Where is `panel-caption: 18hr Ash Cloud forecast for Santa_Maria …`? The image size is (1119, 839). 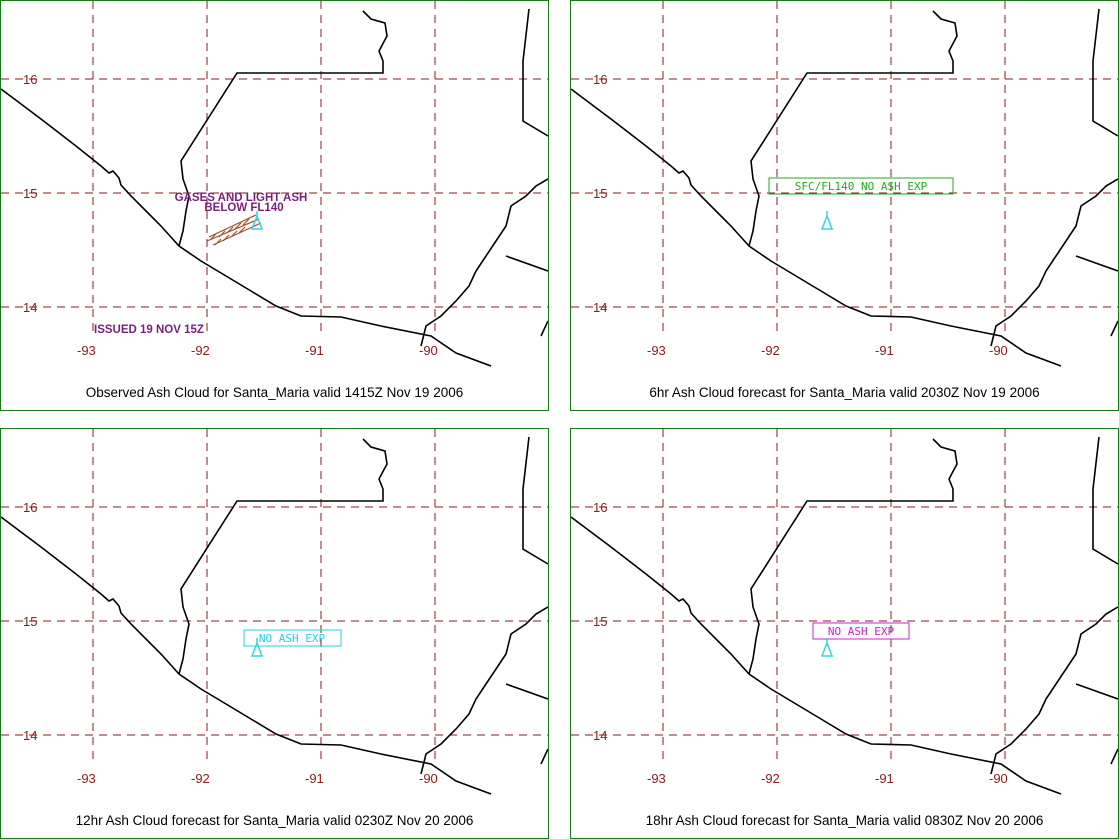
panel-caption: 18hr Ash Cloud forecast for Santa_Maria … is located at coordinates (844, 820).